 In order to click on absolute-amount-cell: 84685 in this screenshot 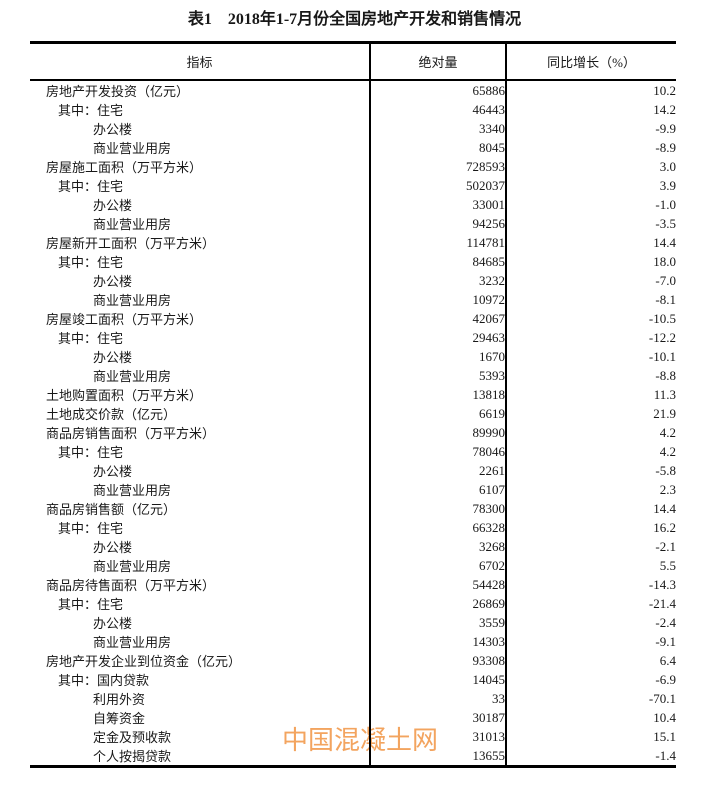, I will do `click(438, 261)`.